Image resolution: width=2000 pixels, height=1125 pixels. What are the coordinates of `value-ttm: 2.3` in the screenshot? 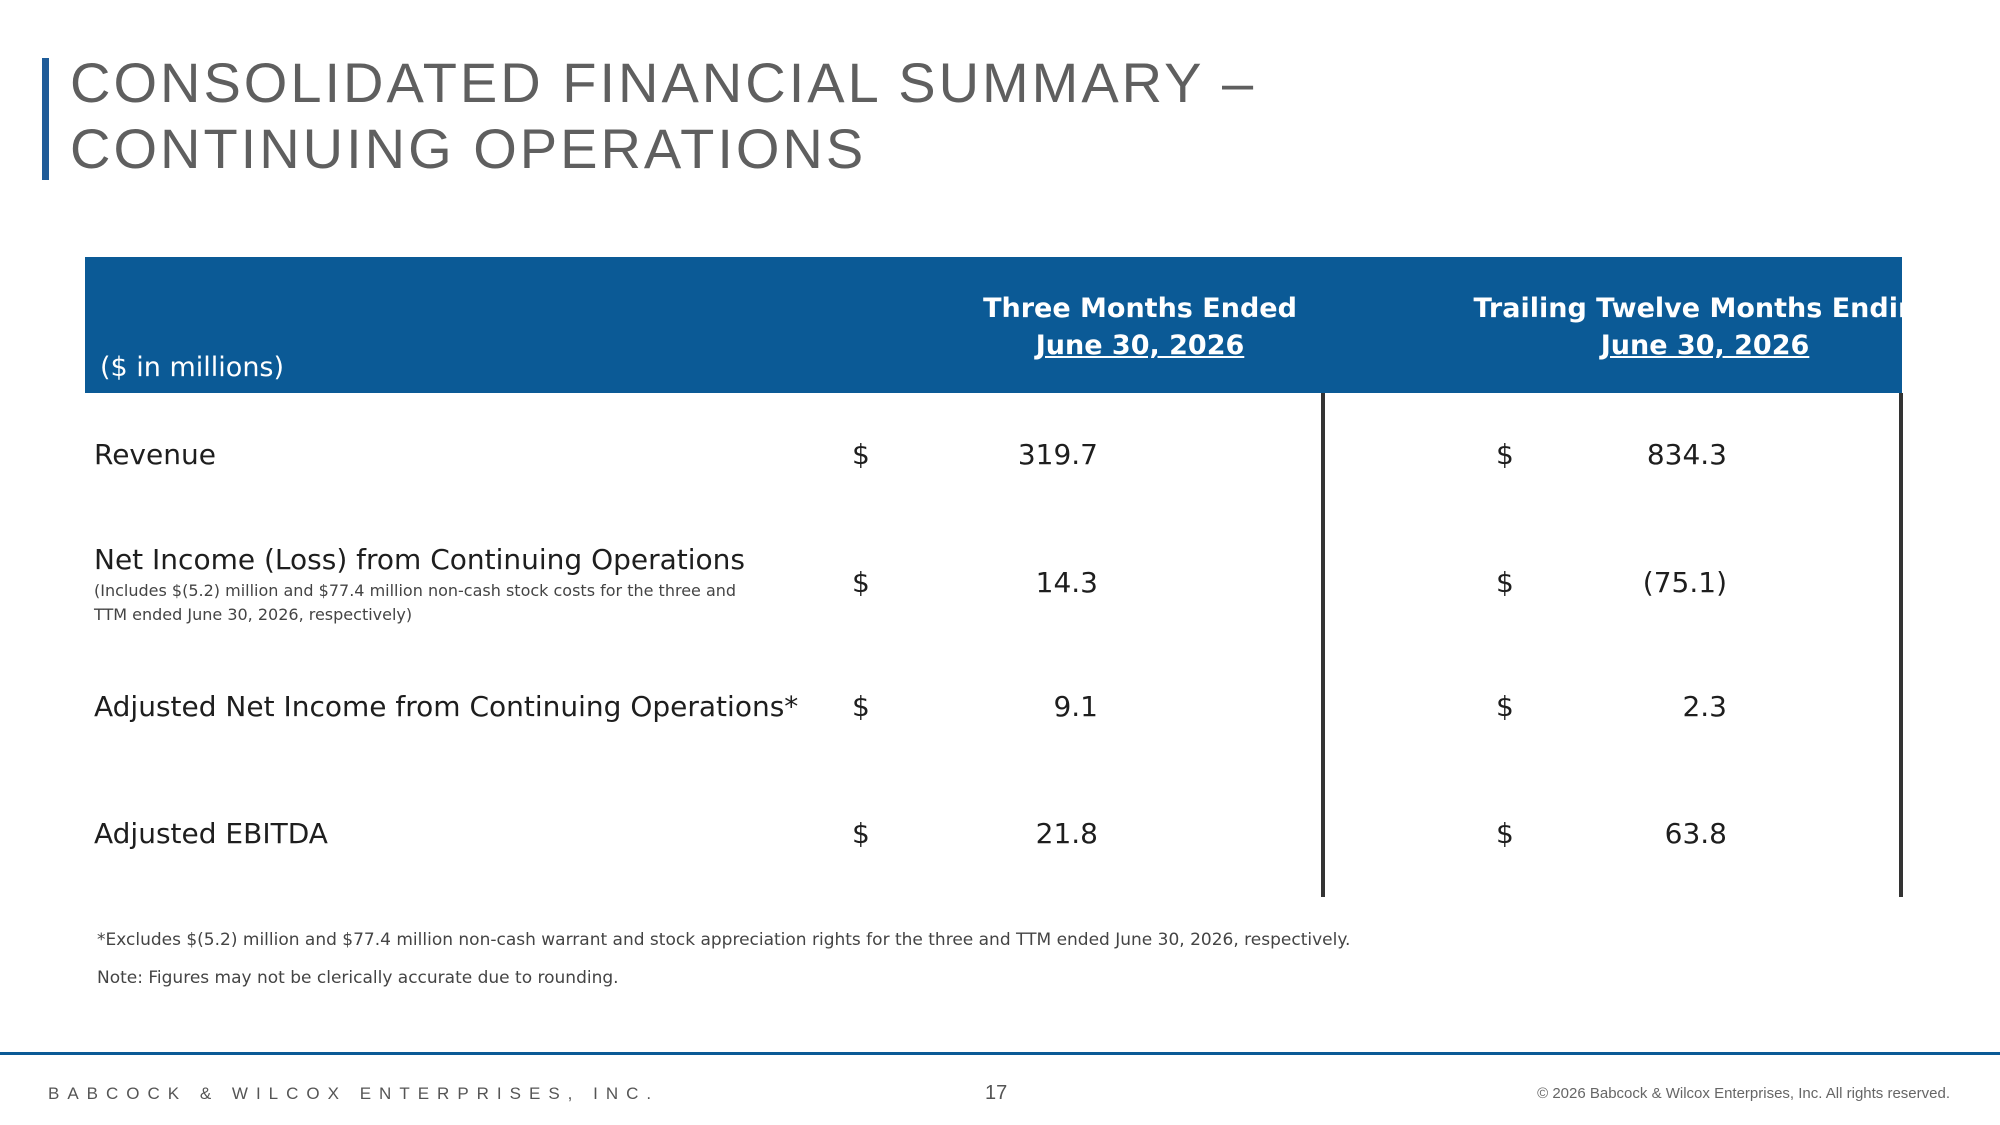 It's located at (1704, 706).